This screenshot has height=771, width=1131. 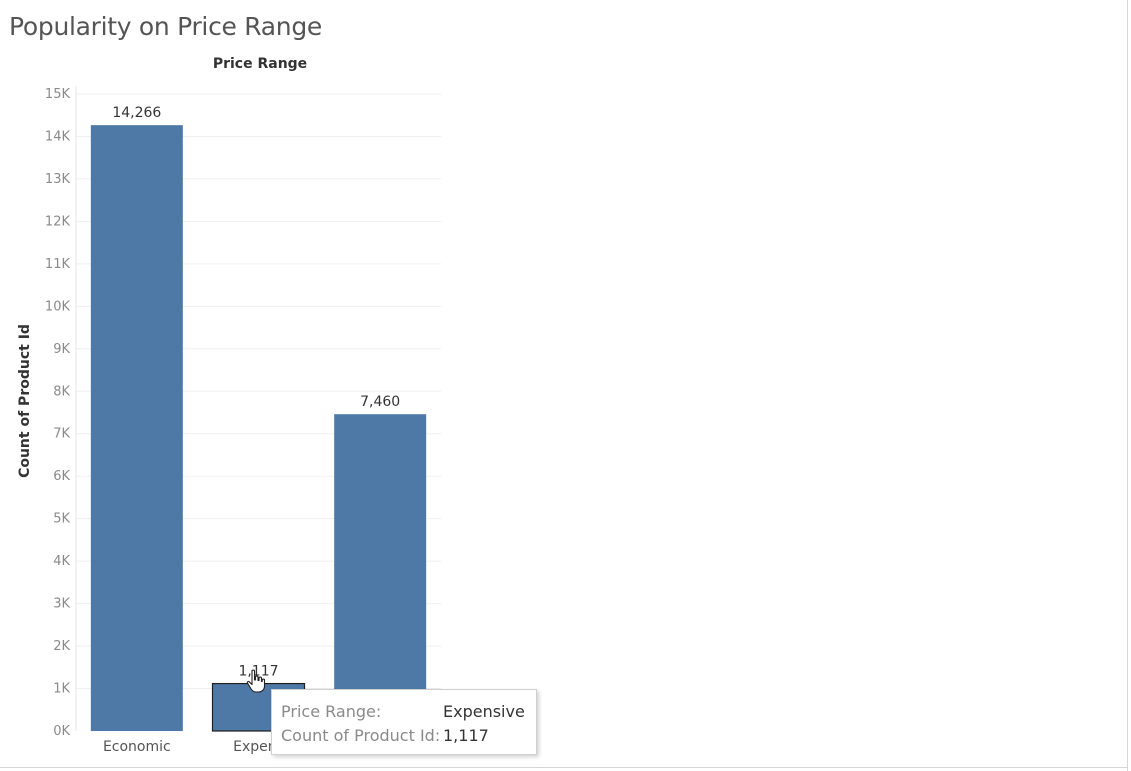 I want to click on column-header: Price Range, so click(x=260, y=64).